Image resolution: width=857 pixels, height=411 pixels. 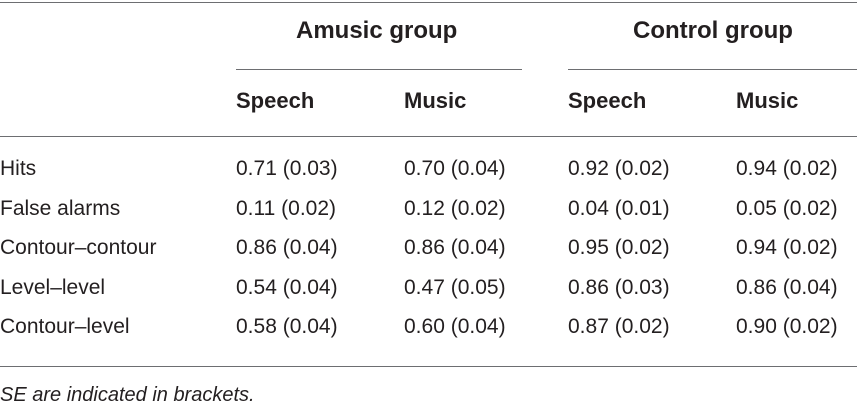 What do you see at coordinates (619, 247) in the screenshot?
I see `table-cell: 0.95 (0.02)` at bounding box center [619, 247].